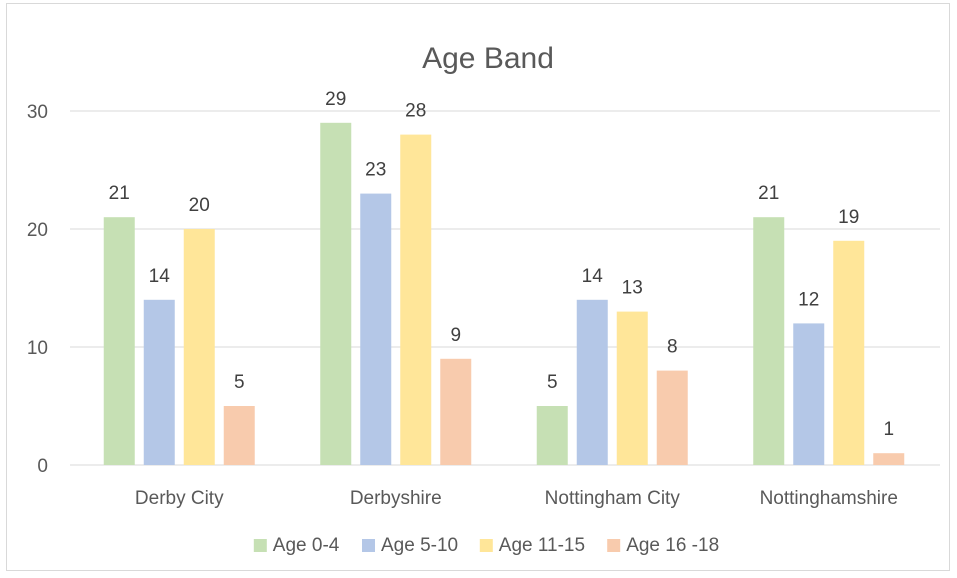 This screenshot has width=957, height=578. I want to click on data-label: 23, so click(375, 170).